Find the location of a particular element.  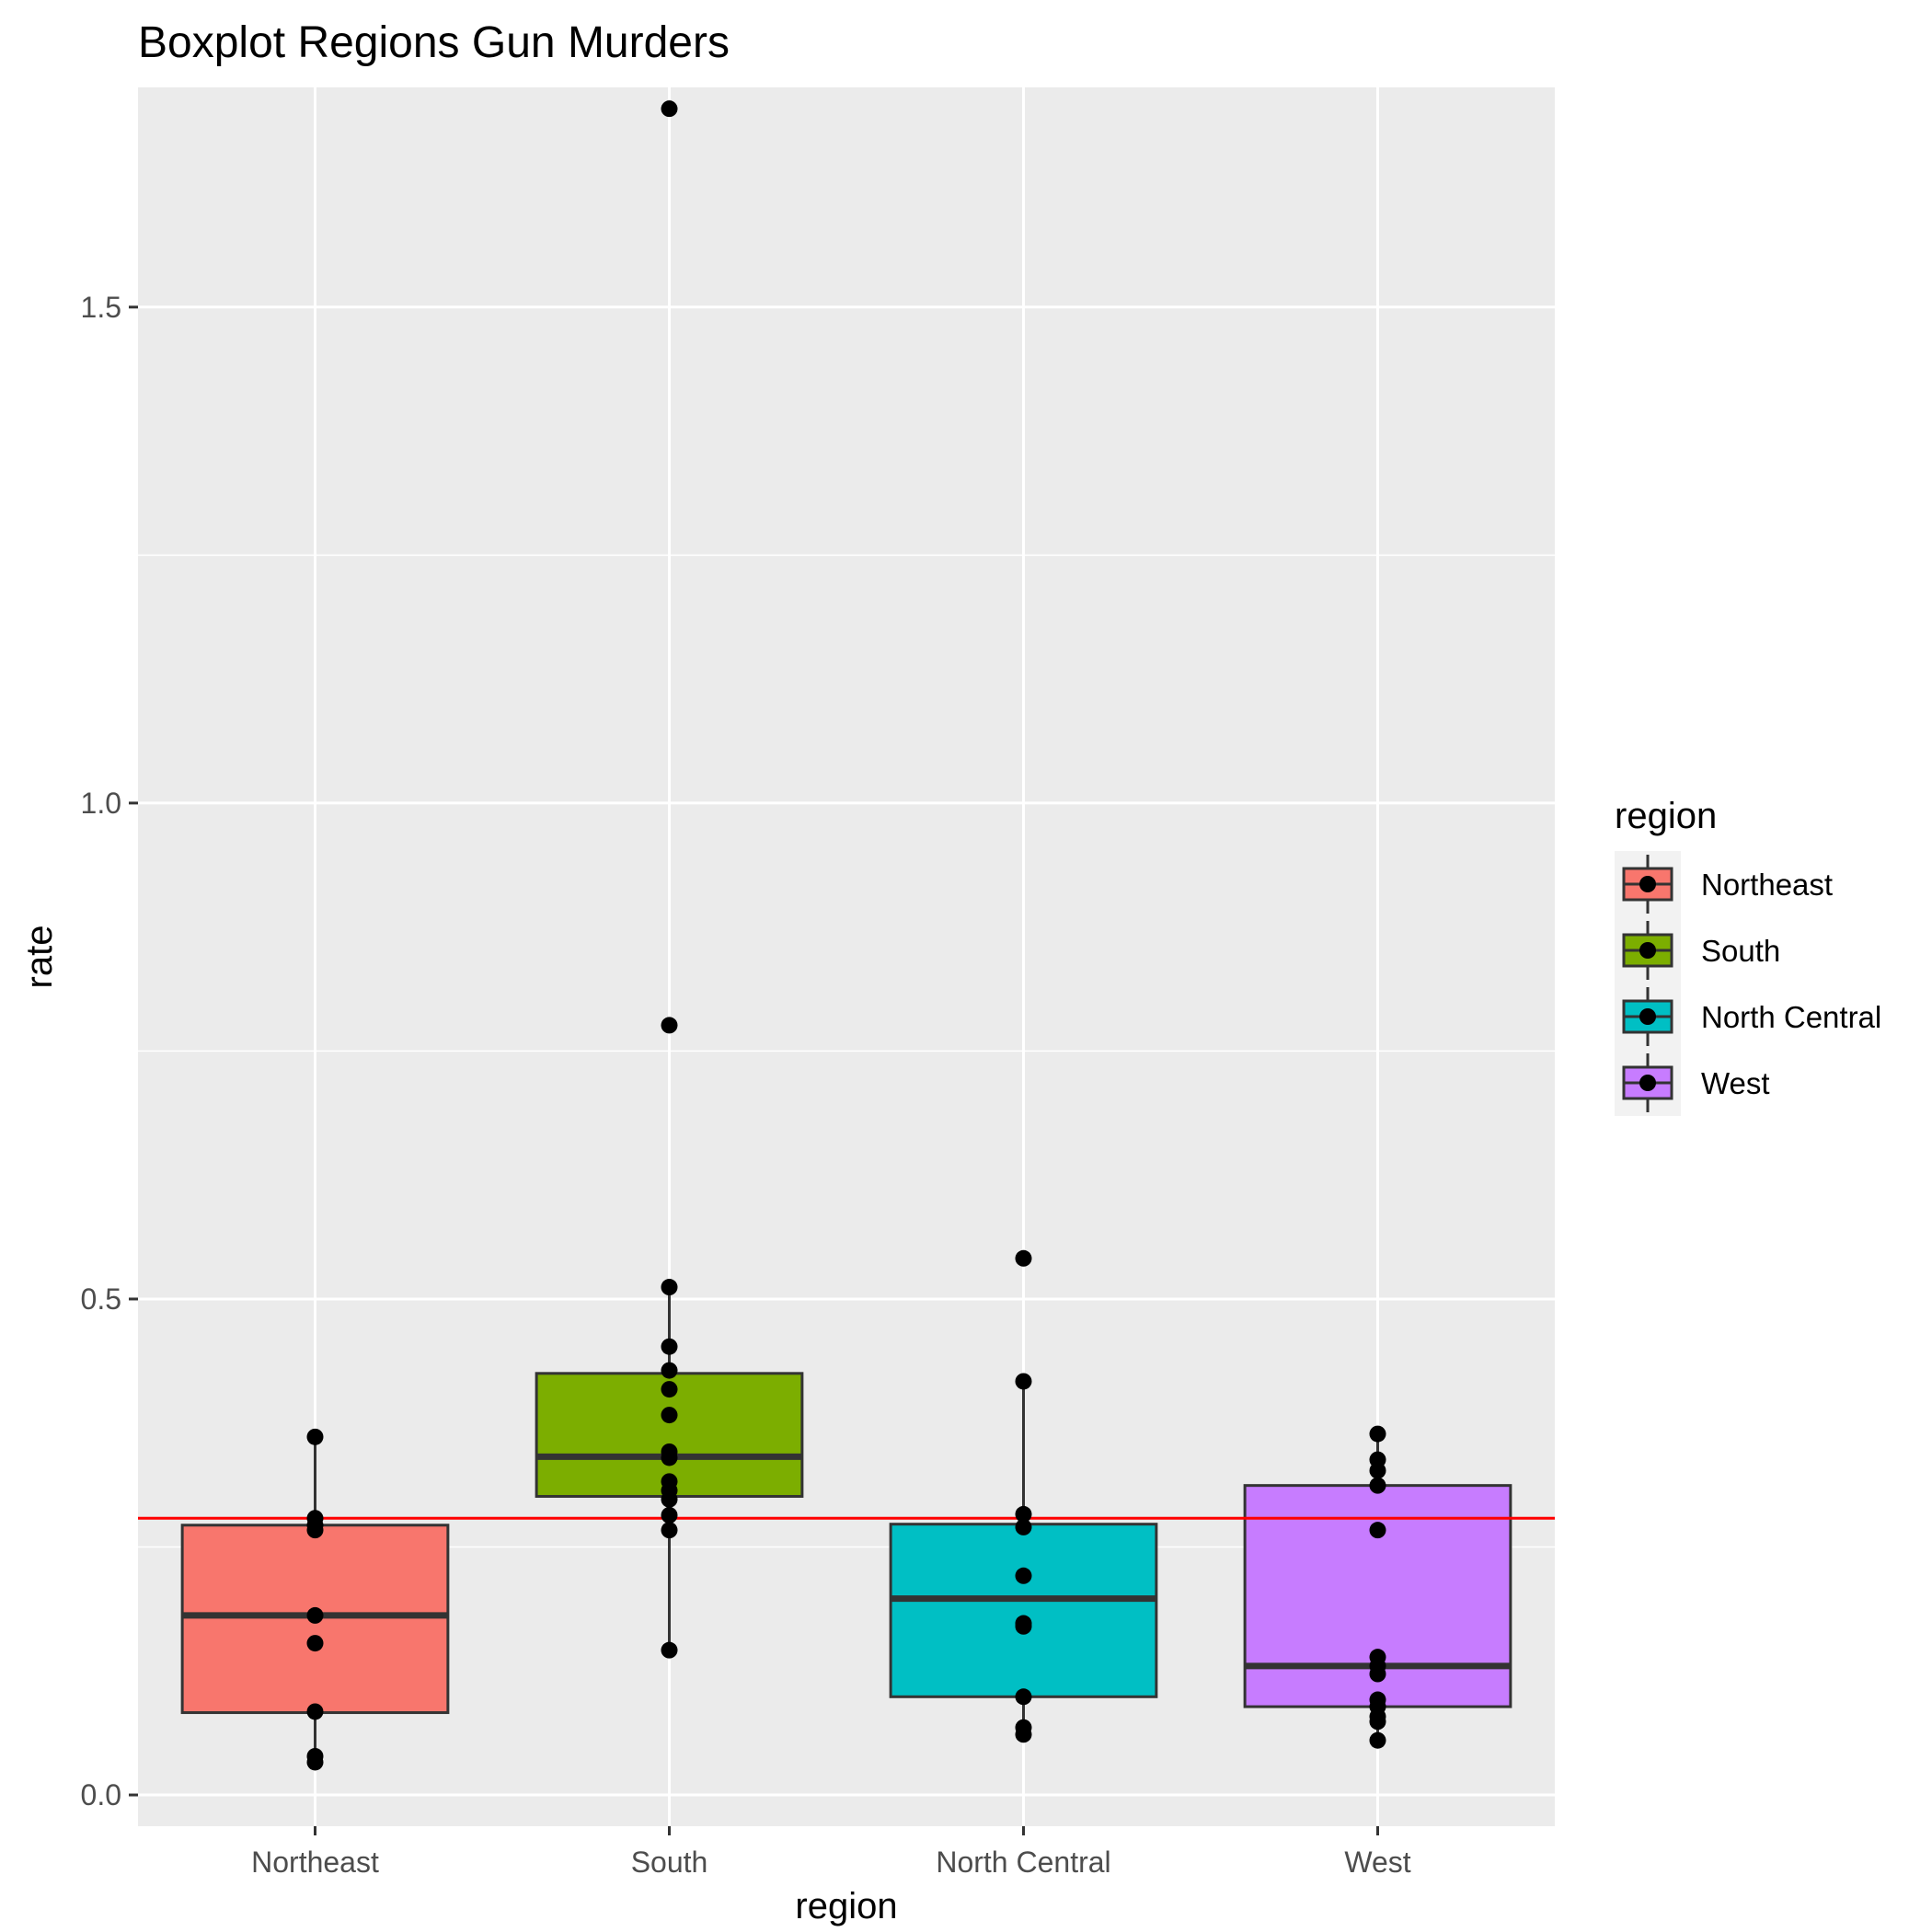

legend-item-north-central: North Central is located at coordinates (1751, 1016).